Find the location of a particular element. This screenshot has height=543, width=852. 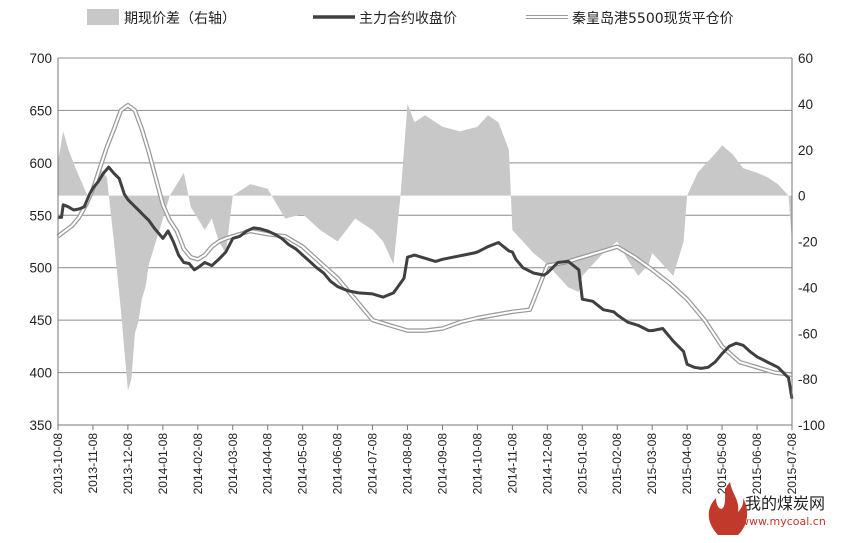

x-tick-label: 2015-03-08 is located at coordinates (652, 464).